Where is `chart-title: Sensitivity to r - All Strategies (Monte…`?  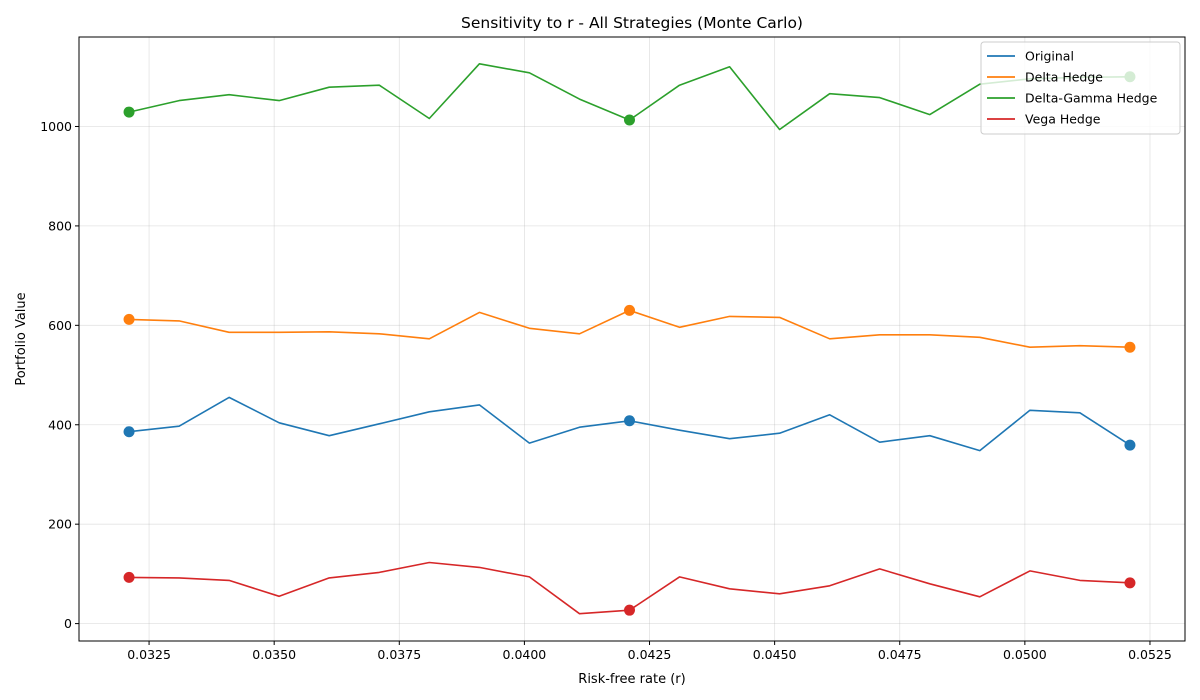 chart-title: Sensitivity to r - All Strategies (Monte… is located at coordinates (632, 23).